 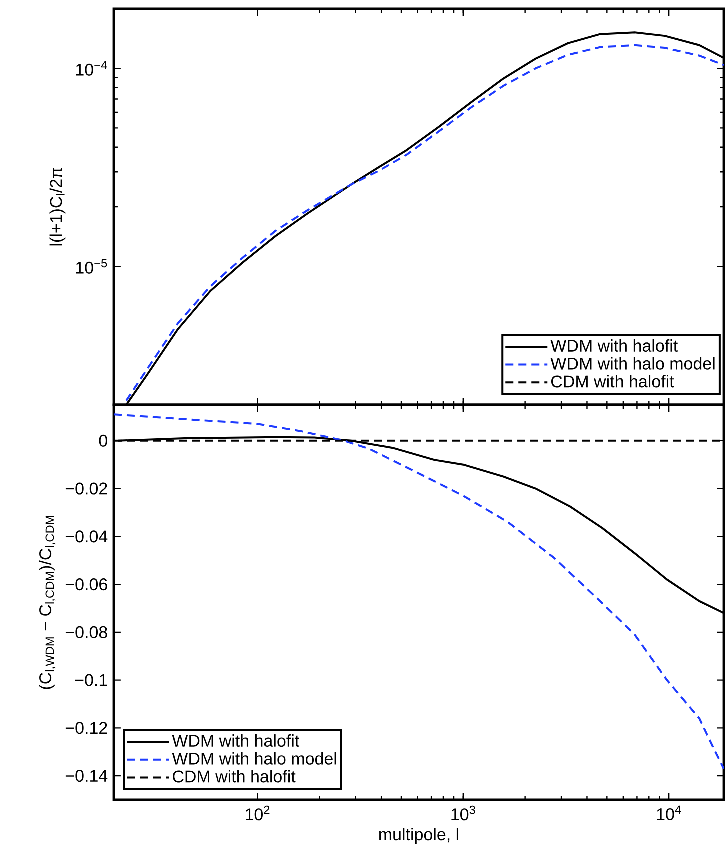 What do you see at coordinates (419, 836) in the screenshot?
I see `x-axis-title: multipole, l` at bounding box center [419, 836].